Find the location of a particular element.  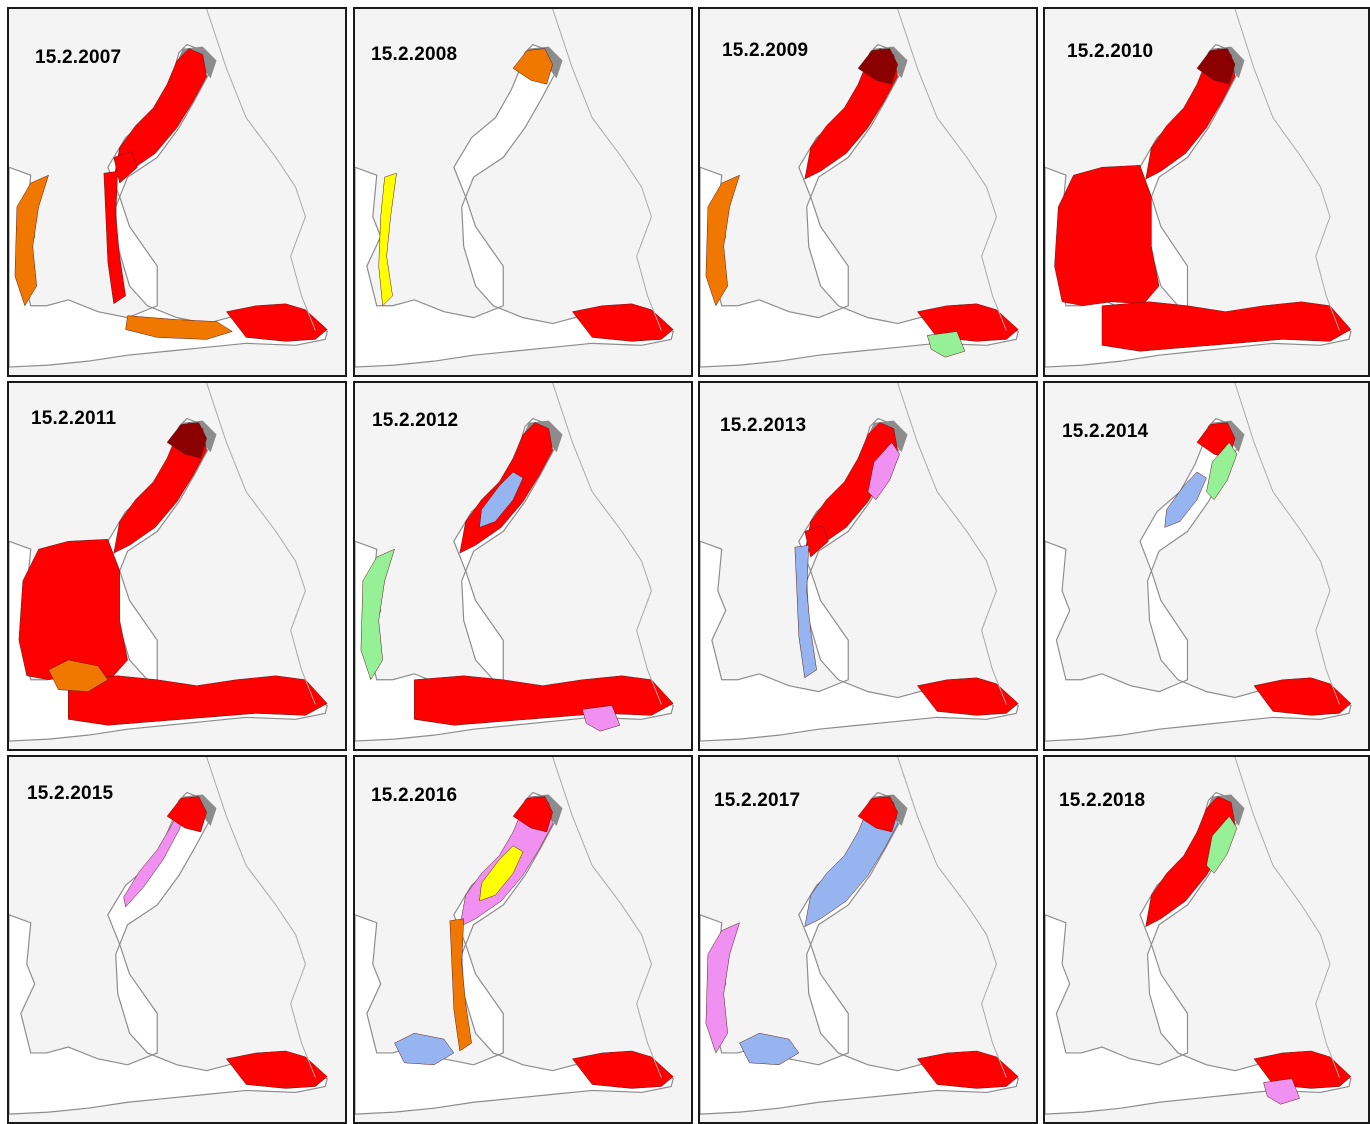

panel-date-label: 15.2.2013 is located at coordinates (763, 425).